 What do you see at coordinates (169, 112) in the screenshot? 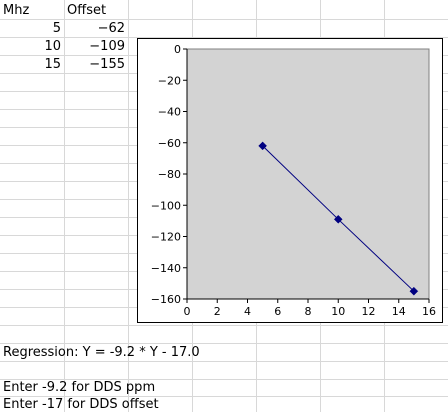
I see `y-tick-label: −40` at bounding box center [169, 112].